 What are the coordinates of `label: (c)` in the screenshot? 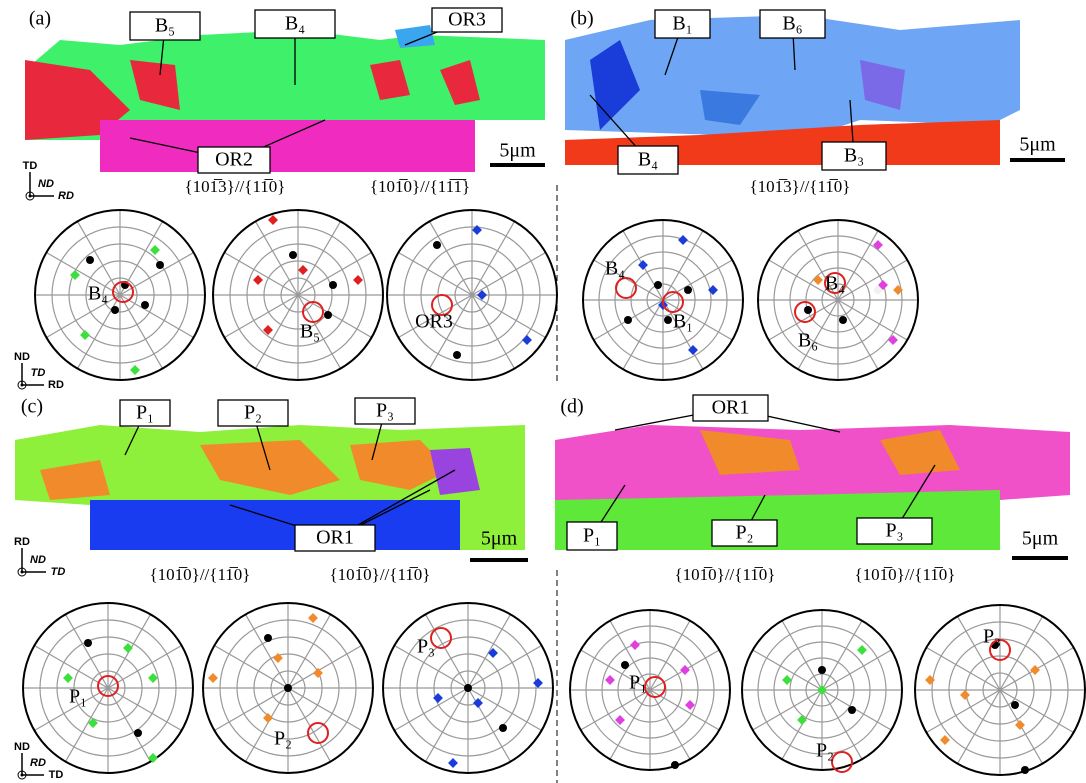 It's located at (32, 407).